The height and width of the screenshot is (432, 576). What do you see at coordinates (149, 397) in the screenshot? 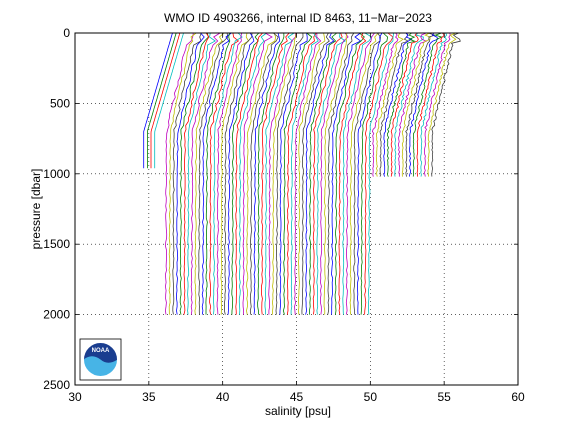
I see `x-tick-label: 35` at bounding box center [149, 397].